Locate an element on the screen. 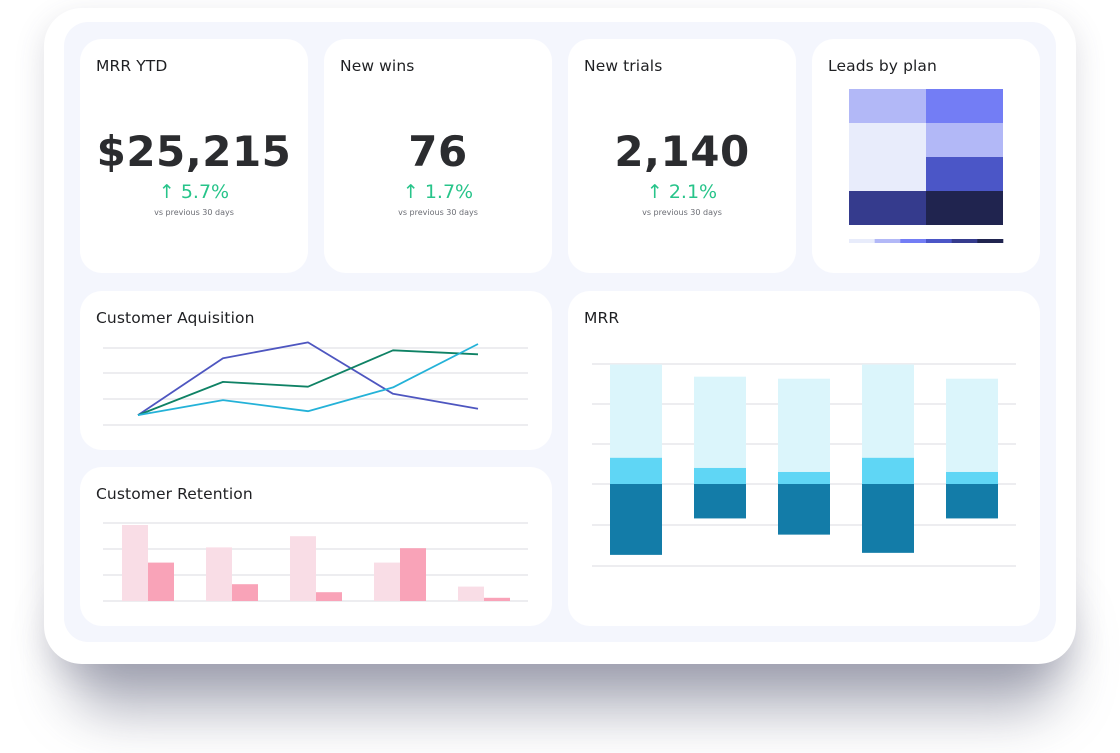  card-title: Customer Retention is located at coordinates (174, 494).